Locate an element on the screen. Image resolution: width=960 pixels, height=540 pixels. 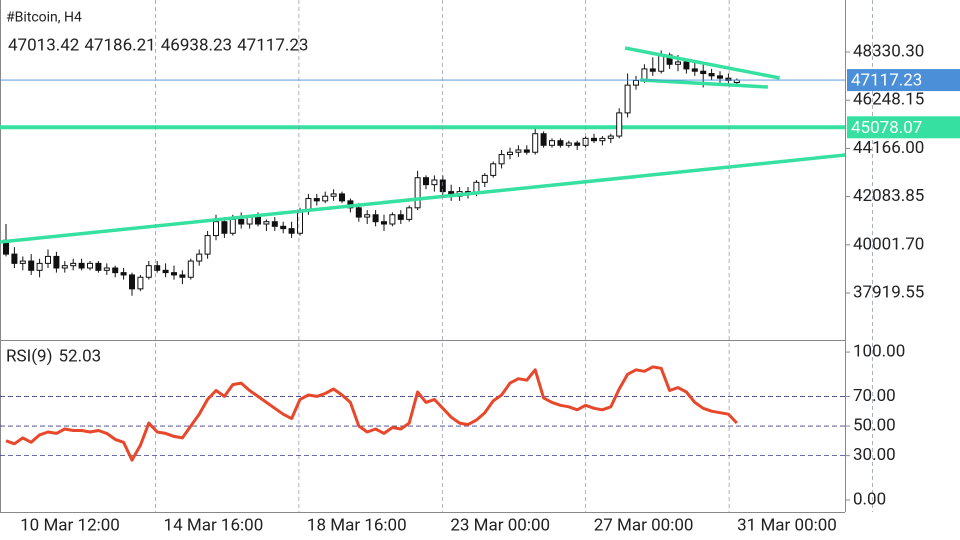
price-label-box is located at coordinates (903, 80).